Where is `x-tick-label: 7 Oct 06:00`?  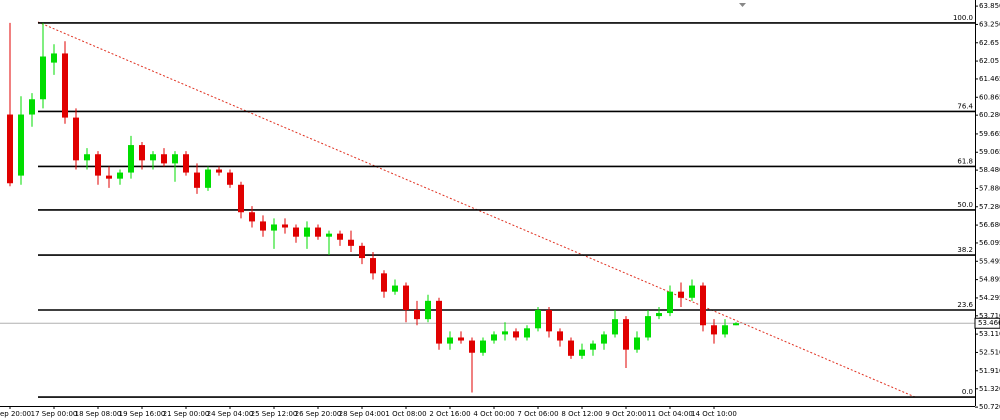
x-tick-label: 7 Oct 06:00 is located at coordinates (537, 414).